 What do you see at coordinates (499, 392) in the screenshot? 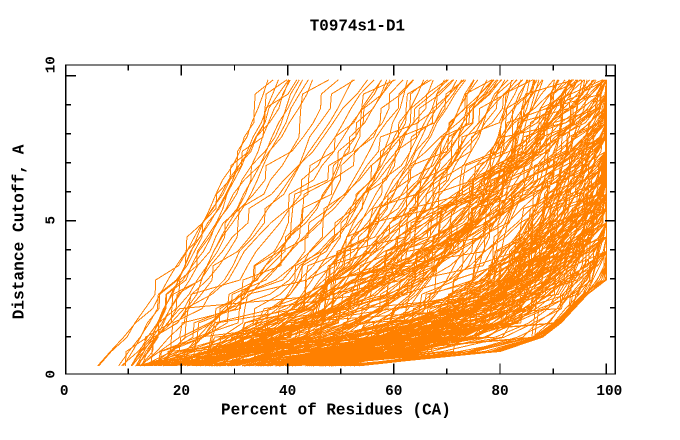
I see `svg-text: 80` at bounding box center [499, 392].